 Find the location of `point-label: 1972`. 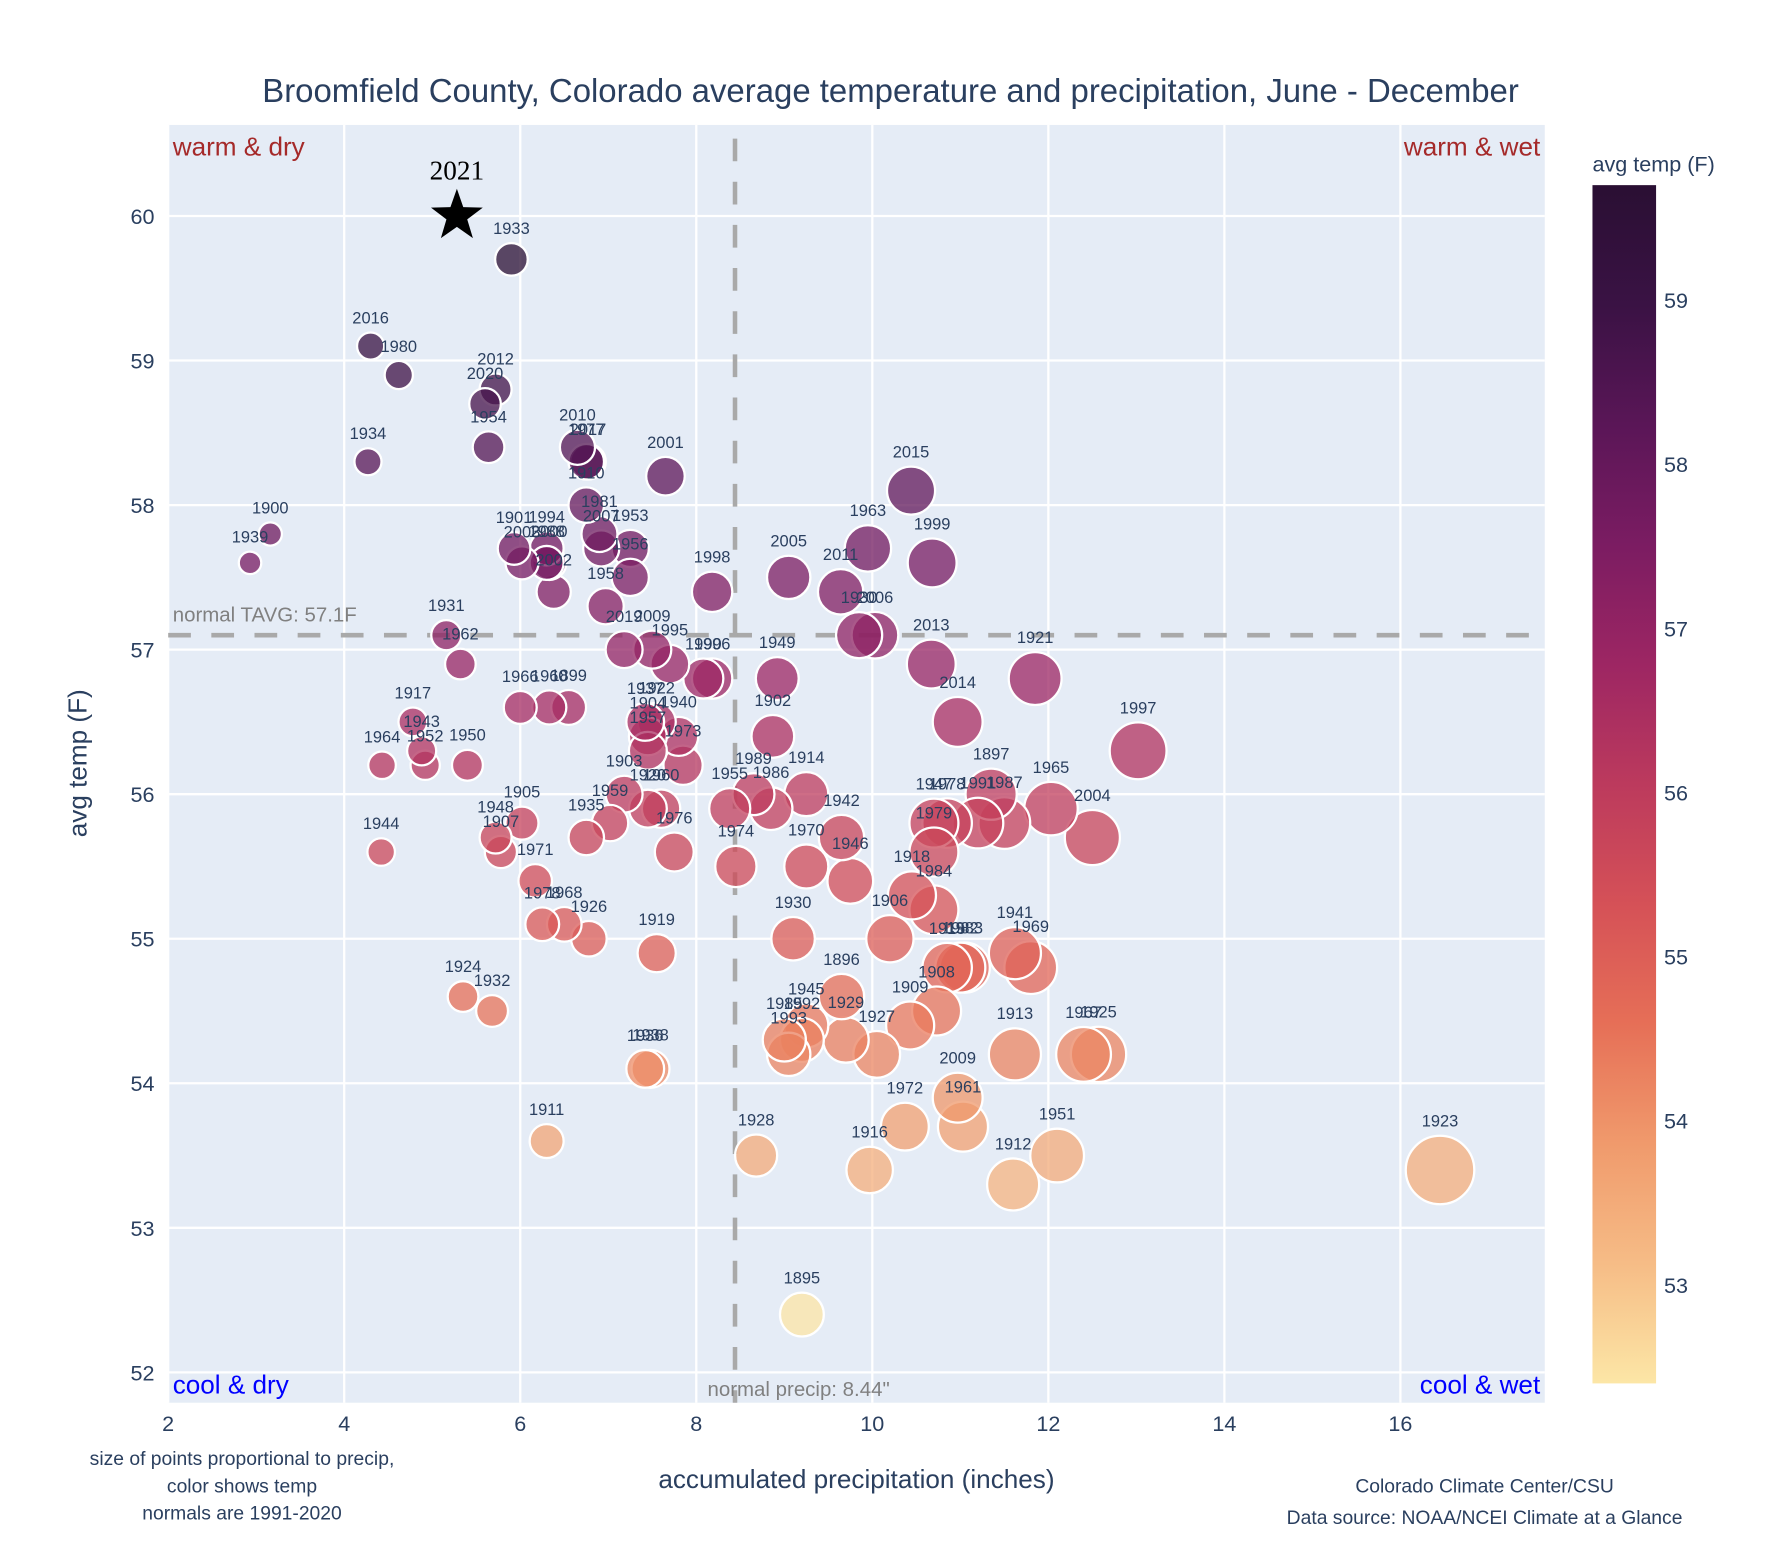

point-label: 1972 is located at coordinates (905, 1089).